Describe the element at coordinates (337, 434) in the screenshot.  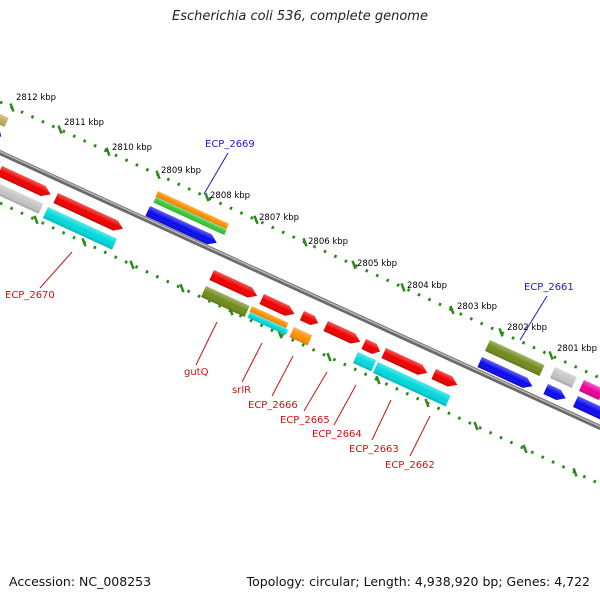
I see `gene-callout-label: ECP_2664` at that location.